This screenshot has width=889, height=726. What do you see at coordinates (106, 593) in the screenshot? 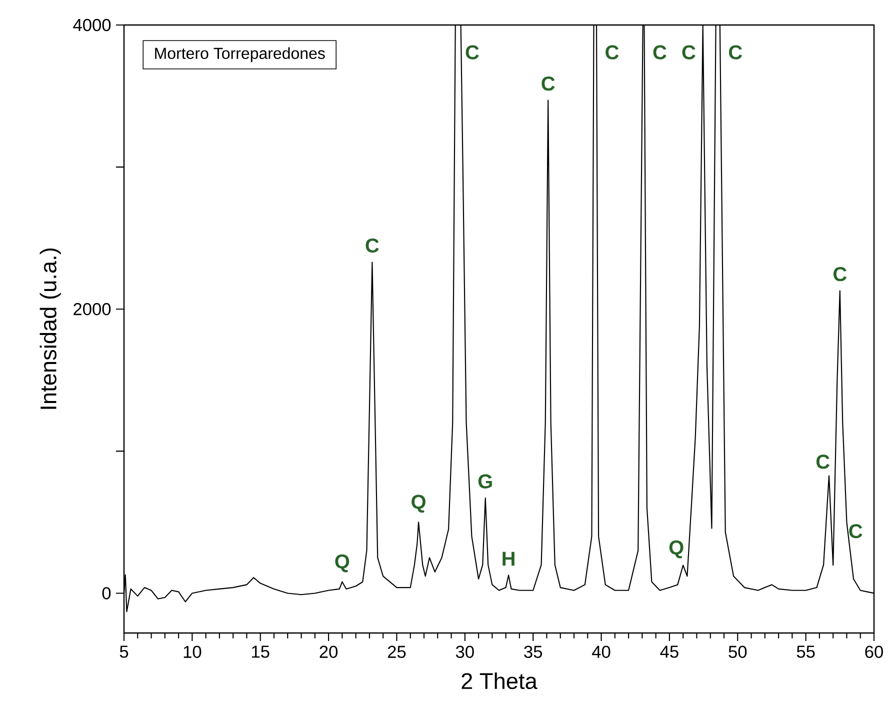
I see `y-tick-label: 0` at bounding box center [106, 593].